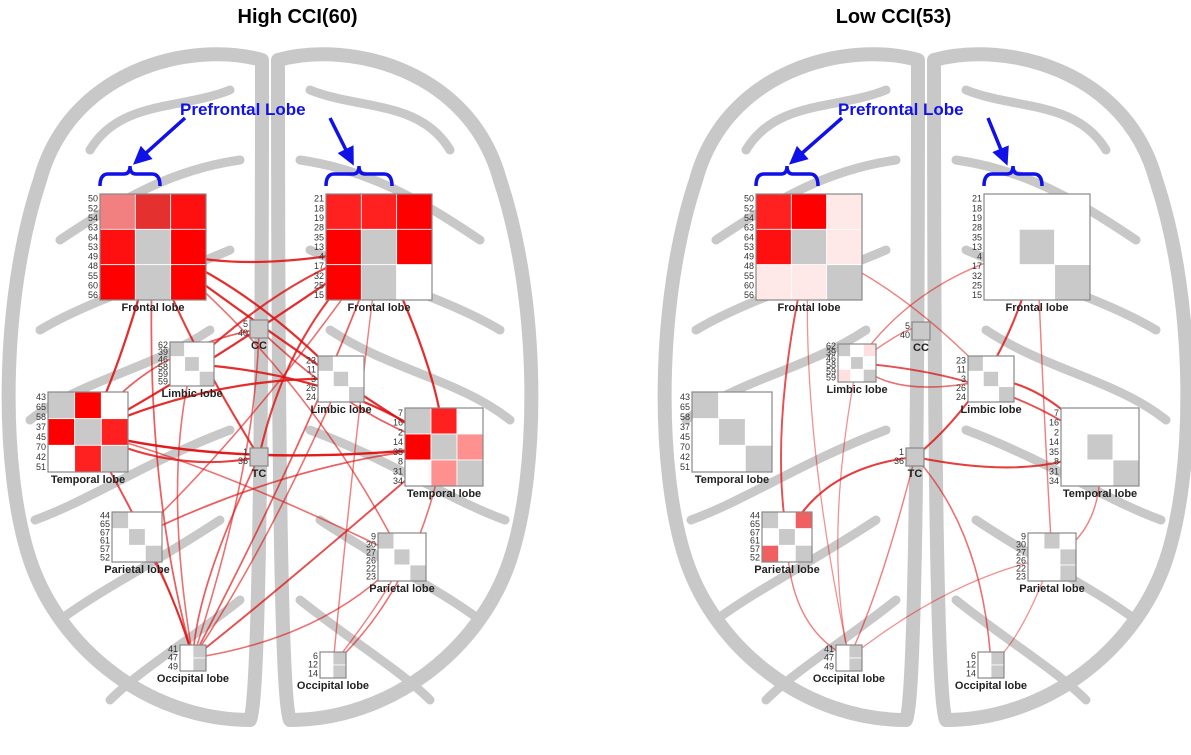 Image resolution: width=1191 pixels, height=755 pixels. What do you see at coordinates (915, 474) in the screenshot?
I see `region-label: TC` at bounding box center [915, 474].